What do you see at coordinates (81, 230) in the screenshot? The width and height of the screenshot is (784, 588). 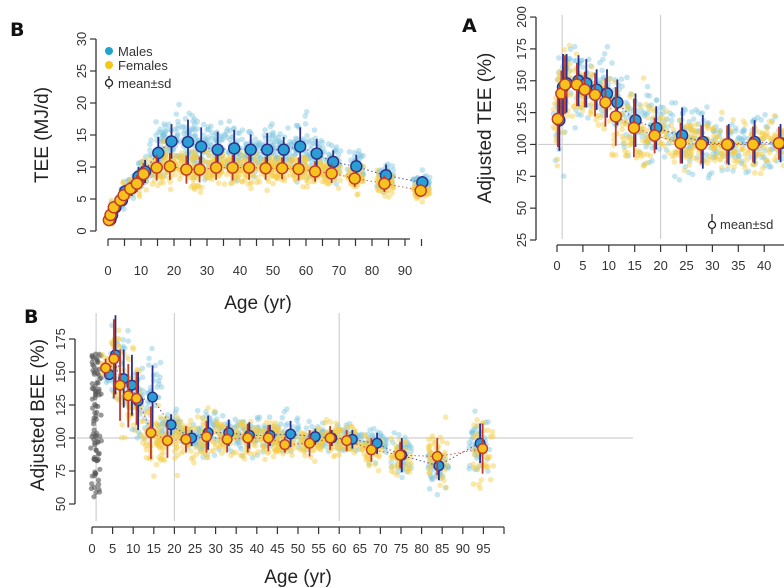 I see `y-tick-label: 0` at bounding box center [81, 230].